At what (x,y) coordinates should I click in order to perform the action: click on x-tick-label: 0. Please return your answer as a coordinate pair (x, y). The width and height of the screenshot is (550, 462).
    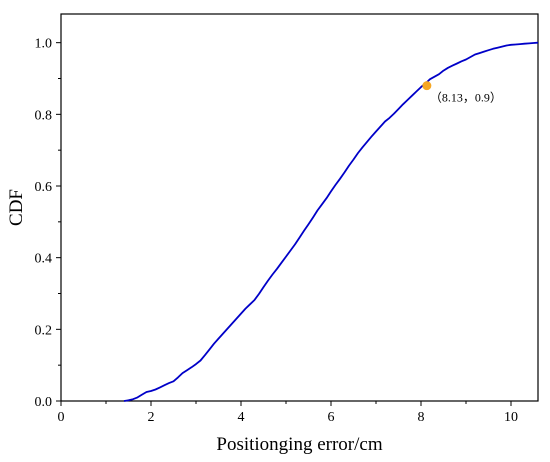
    Looking at the image, I should click on (61, 417).